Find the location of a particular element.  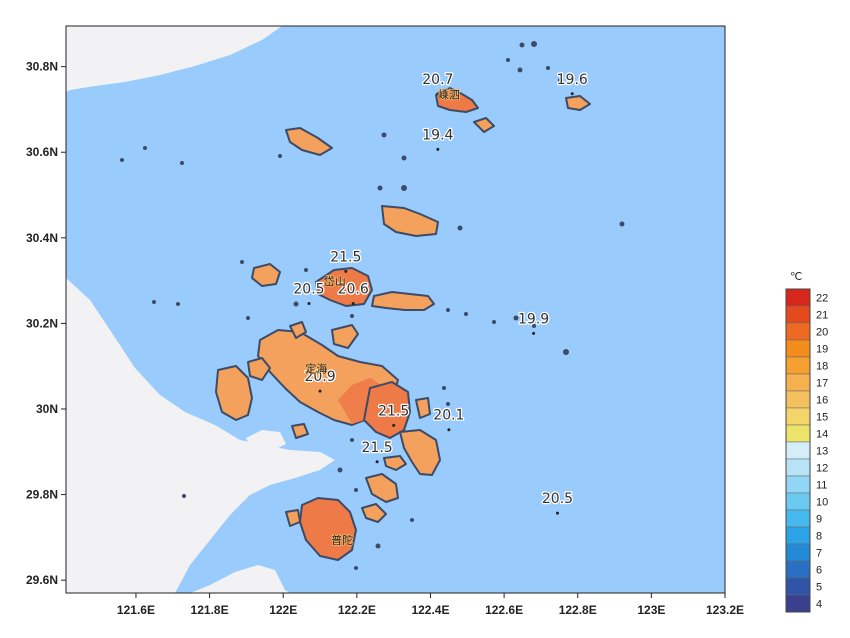

mainland-north is located at coordinates (174, 59).